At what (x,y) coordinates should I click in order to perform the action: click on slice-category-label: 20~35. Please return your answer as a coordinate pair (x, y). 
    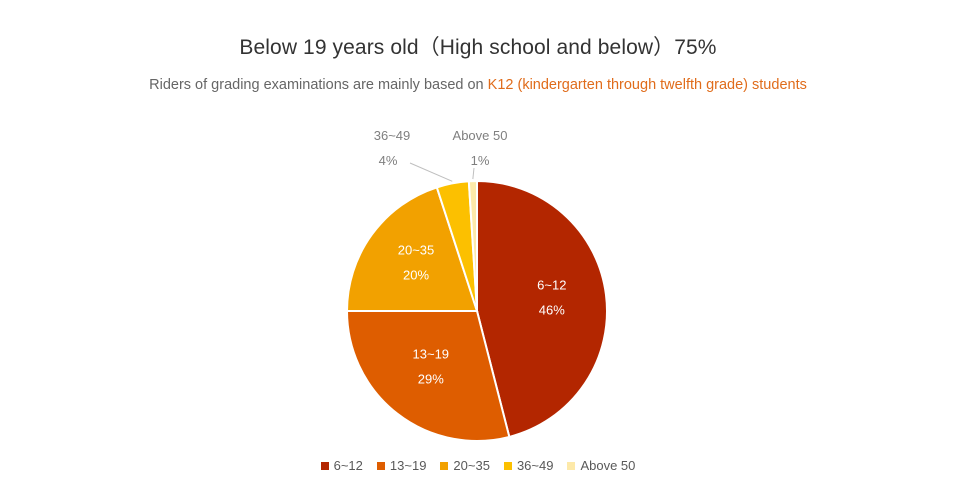
    Looking at the image, I should click on (416, 250).